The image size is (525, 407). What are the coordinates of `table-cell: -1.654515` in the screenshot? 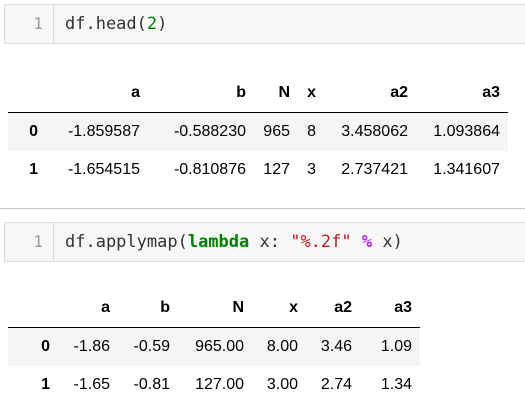 It's located at (103, 169).